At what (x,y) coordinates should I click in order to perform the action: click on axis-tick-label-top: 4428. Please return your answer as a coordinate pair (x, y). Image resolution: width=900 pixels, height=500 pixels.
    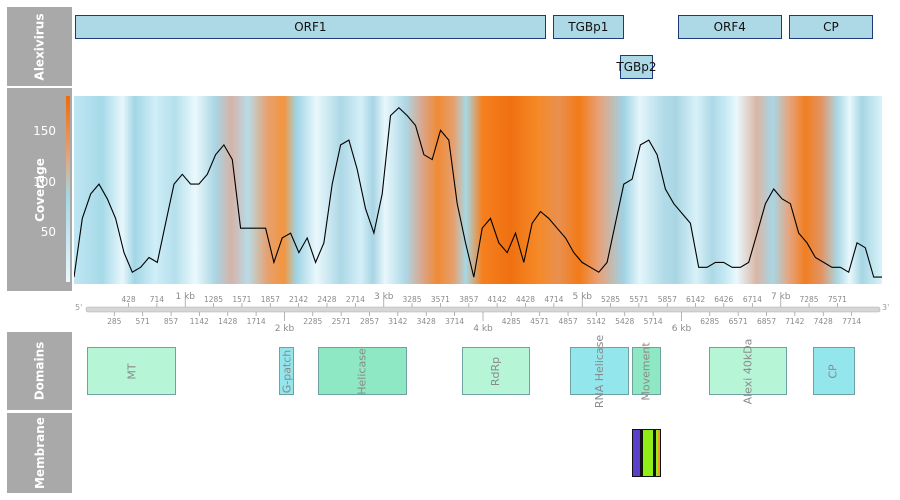
    Looking at the image, I should click on (525, 299).